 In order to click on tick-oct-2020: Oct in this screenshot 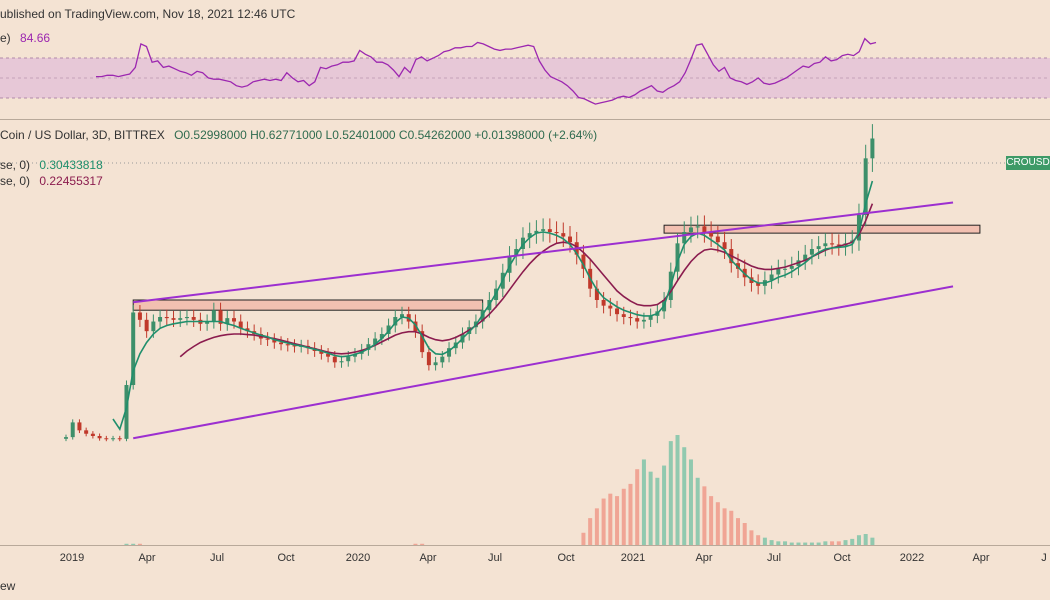, I will do `click(566, 558)`.